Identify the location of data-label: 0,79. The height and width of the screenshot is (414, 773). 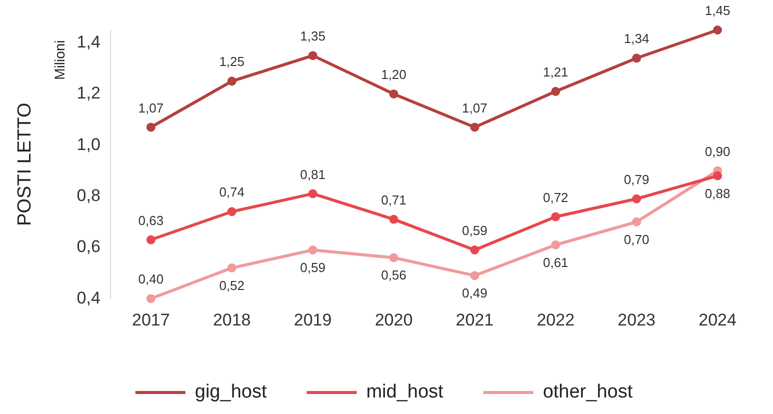
(637, 179).